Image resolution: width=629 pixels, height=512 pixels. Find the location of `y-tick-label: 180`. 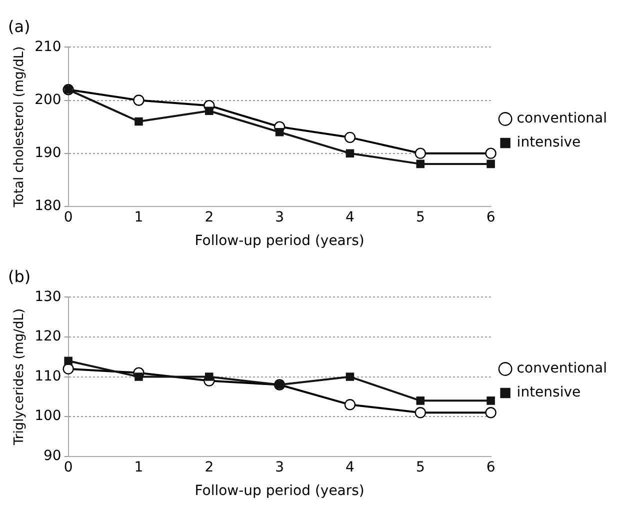

y-tick-label: 180 is located at coordinates (48, 206).